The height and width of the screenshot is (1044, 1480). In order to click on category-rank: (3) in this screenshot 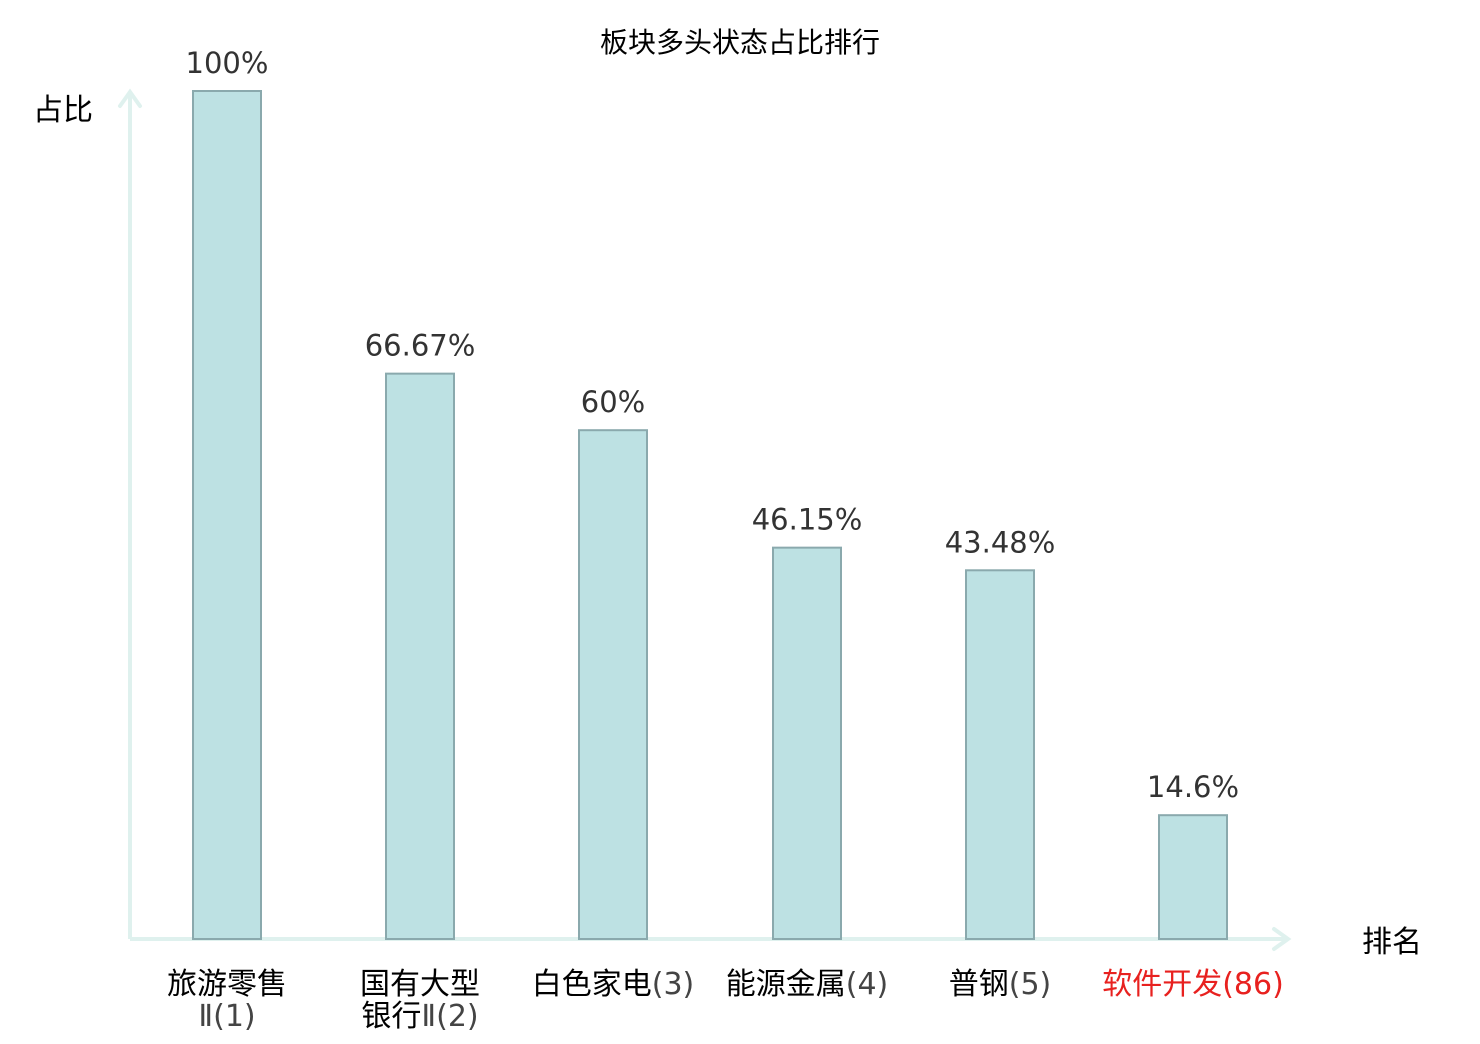, I will do `click(673, 984)`.